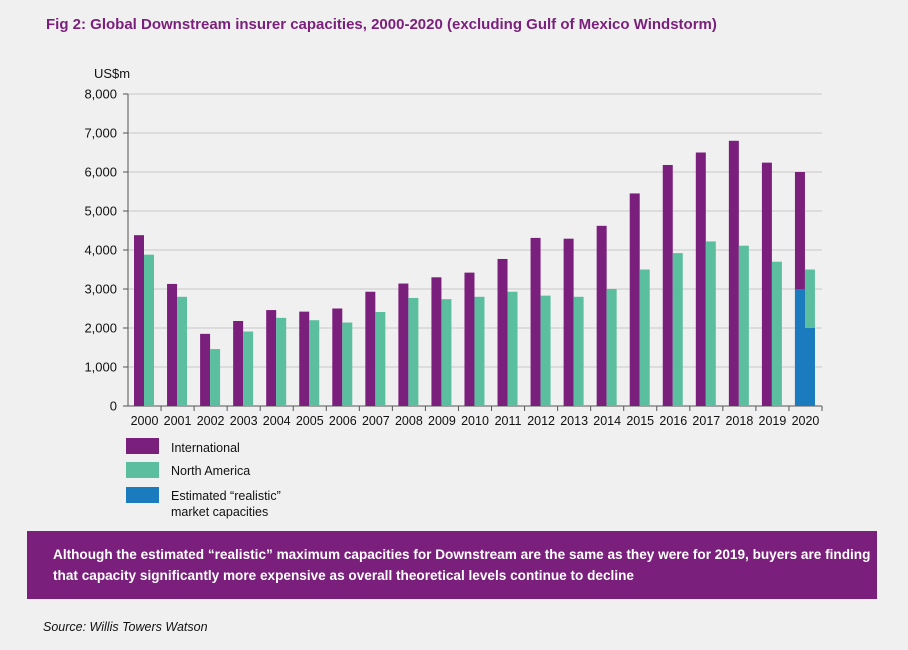 The image size is (908, 650). What do you see at coordinates (809, 367) in the screenshot?
I see `bar-realistic-north-america` at bounding box center [809, 367].